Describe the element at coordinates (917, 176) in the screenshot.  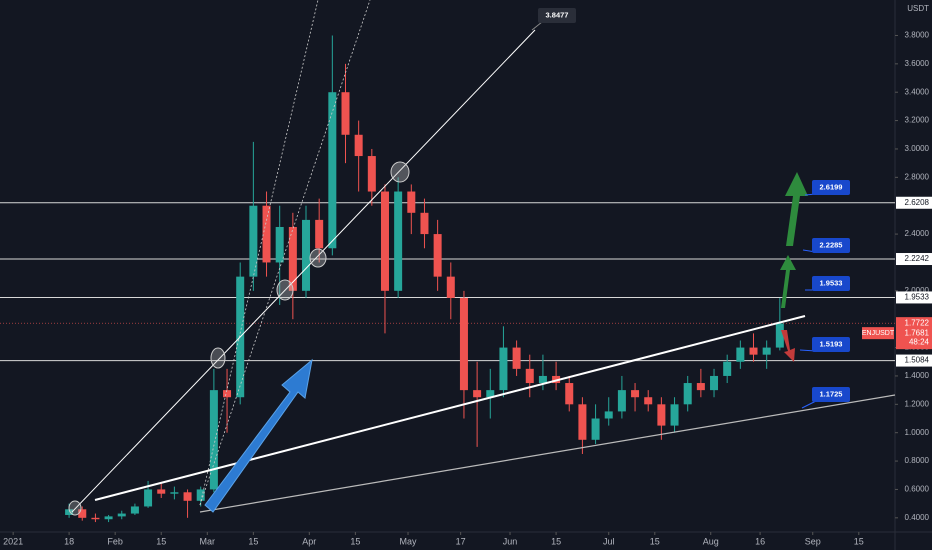
I see `y-tick-label: 2.8000` at that location.